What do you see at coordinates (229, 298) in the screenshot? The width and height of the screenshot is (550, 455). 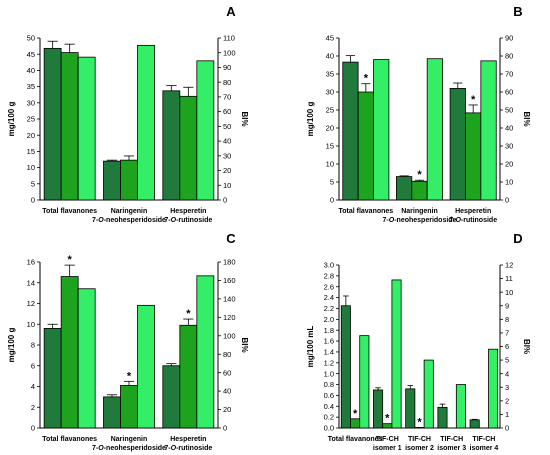 I see `y2-tick-label: 140` at bounding box center [229, 298].